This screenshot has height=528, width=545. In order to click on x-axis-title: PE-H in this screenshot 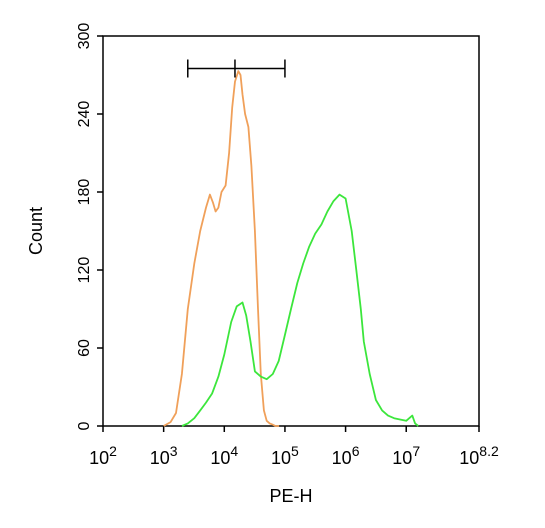, I will do `click(290, 496)`.